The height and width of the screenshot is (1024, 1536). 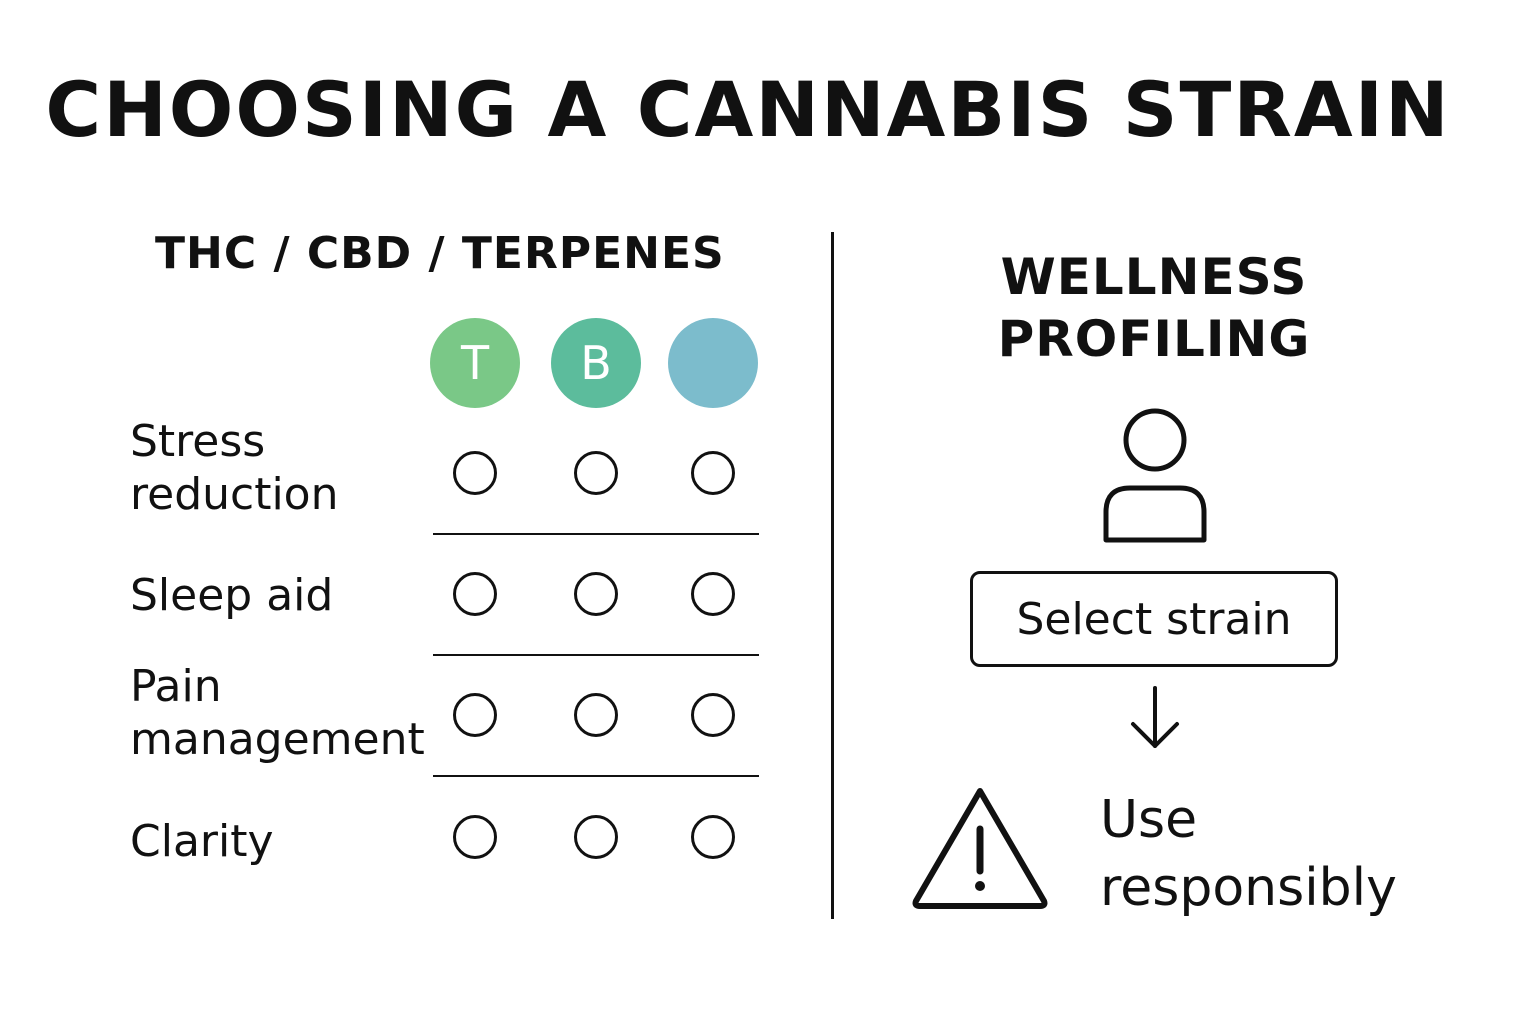 What do you see at coordinates (234, 468) in the screenshot?
I see `row-label-stress-reduction: Stress reduction` at bounding box center [234, 468].